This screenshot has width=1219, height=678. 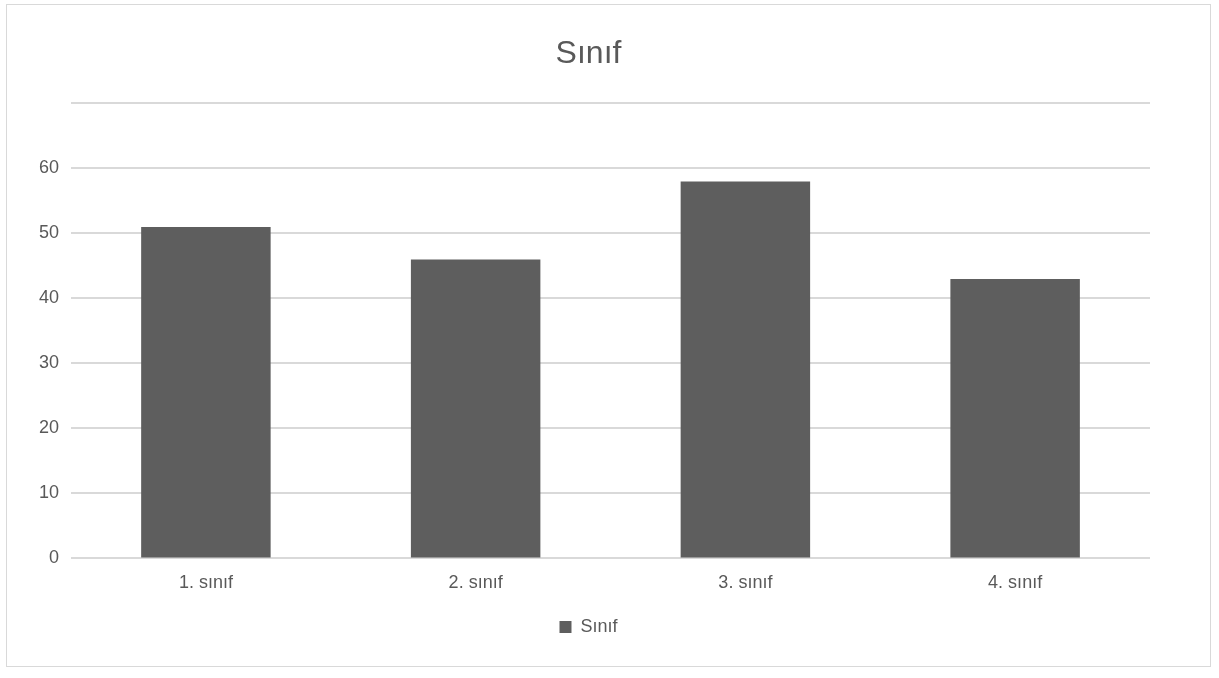 What do you see at coordinates (49, 362) in the screenshot?
I see `y-tick-label: 30` at bounding box center [49, 362].